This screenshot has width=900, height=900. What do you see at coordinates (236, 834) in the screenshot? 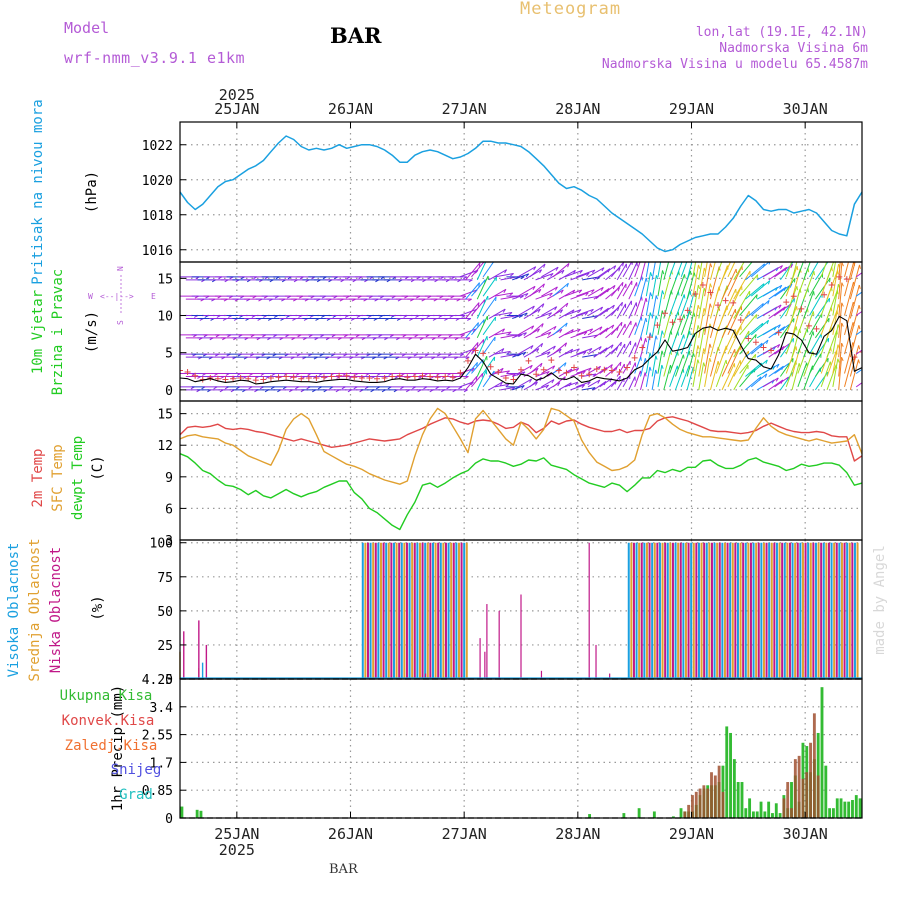
I see `x-date-label-bottom: 25JAN` at bounding box center [236, 834].